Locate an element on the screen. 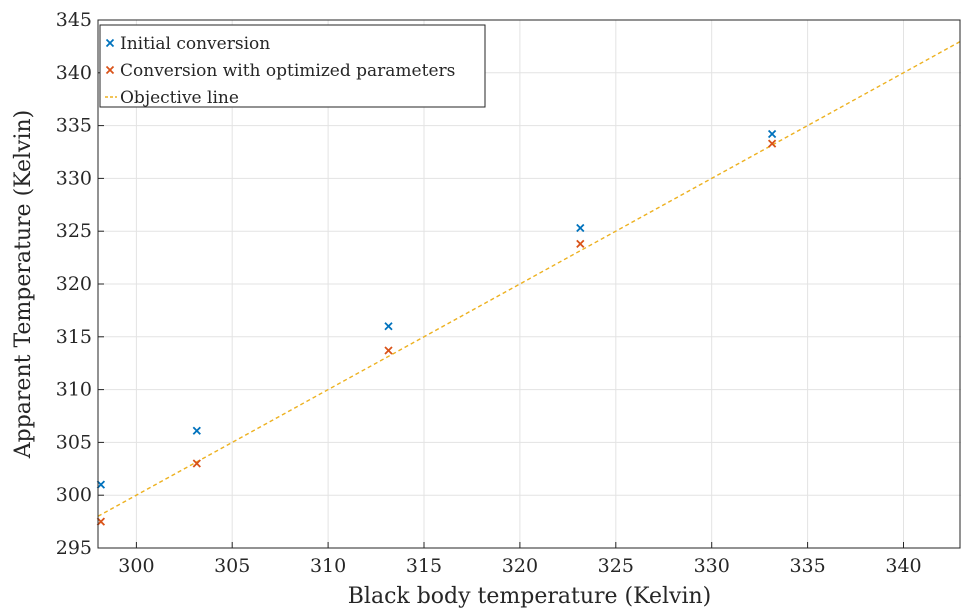 The image size is (961, 611). y-tick-label: 305 is located at coordinates (74, 442).